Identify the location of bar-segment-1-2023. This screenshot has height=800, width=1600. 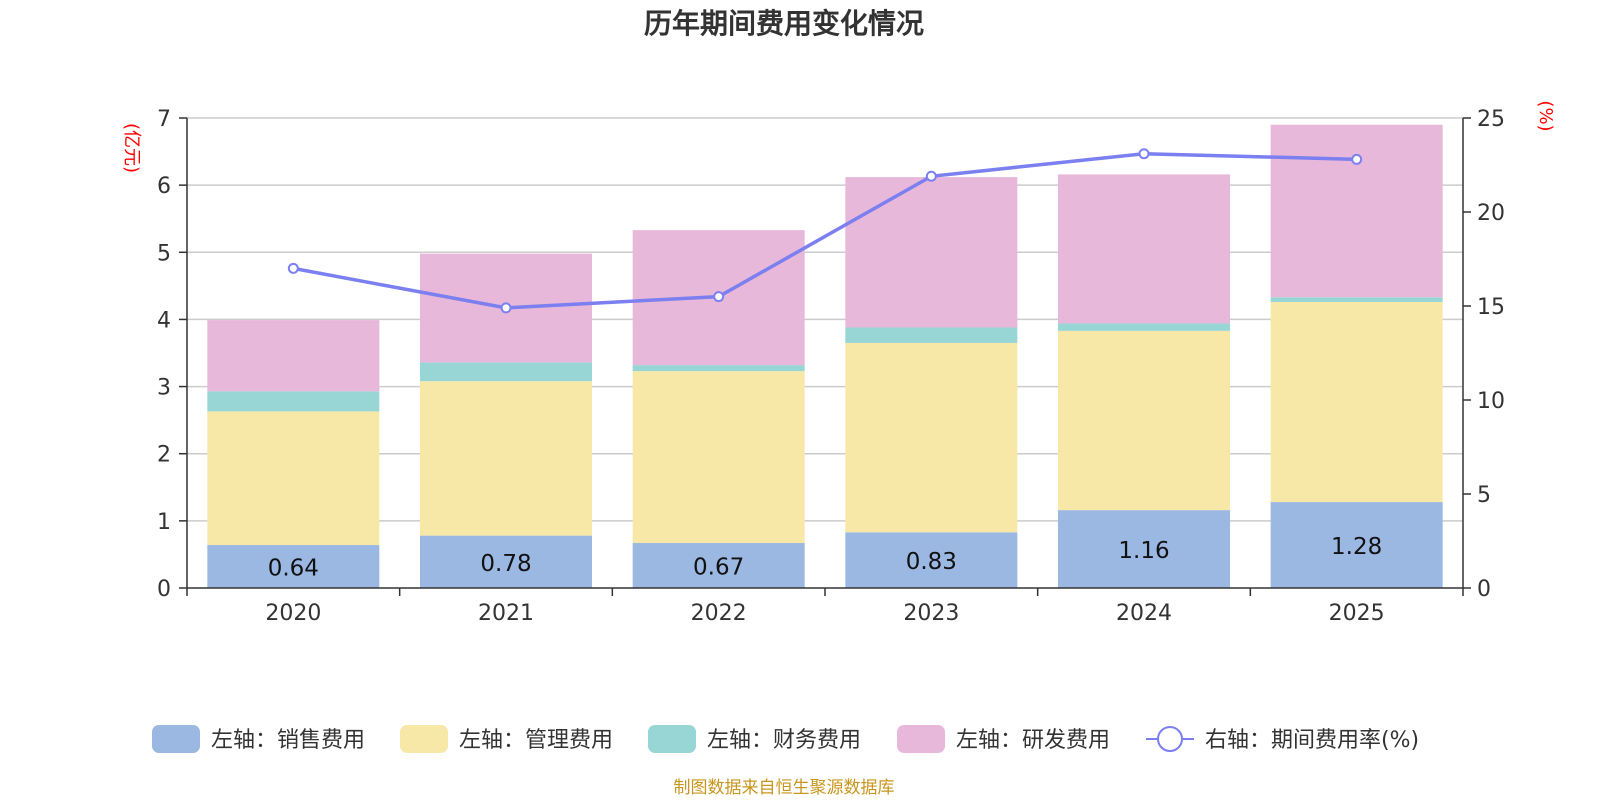
(931, 560).